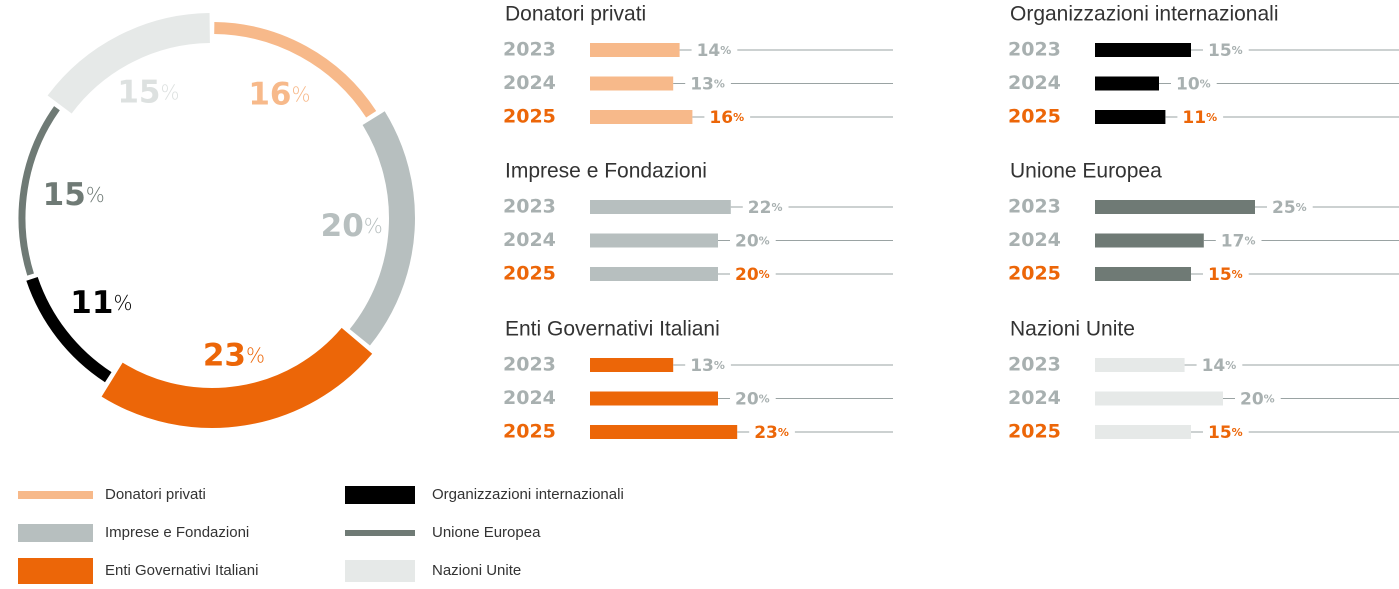 The width and height of the screenshot is (1399, 589). I want to click on group-title: Unione Europea, so click(1086, 171).